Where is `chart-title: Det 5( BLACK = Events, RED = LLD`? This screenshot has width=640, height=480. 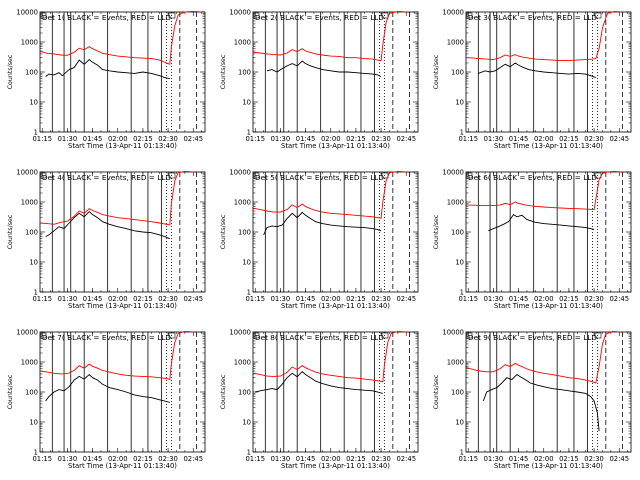 chart-title: Det 5( BLACK = Events, RED = LLD is located at coordinates (319, 177).